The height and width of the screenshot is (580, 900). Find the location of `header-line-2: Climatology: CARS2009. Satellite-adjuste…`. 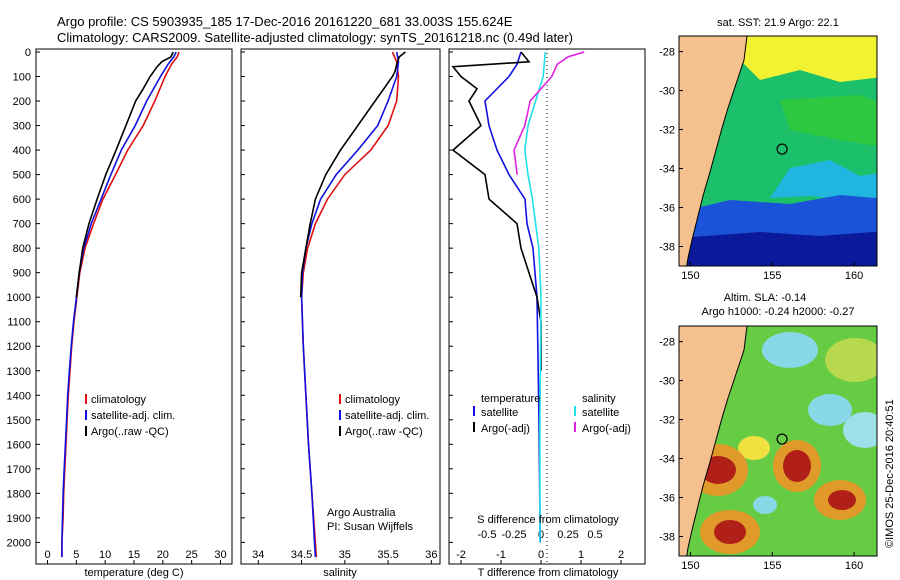

header-line-2: Climatology: CARS2009. Satellite-adjuste… is located at coordinates (315, 37).